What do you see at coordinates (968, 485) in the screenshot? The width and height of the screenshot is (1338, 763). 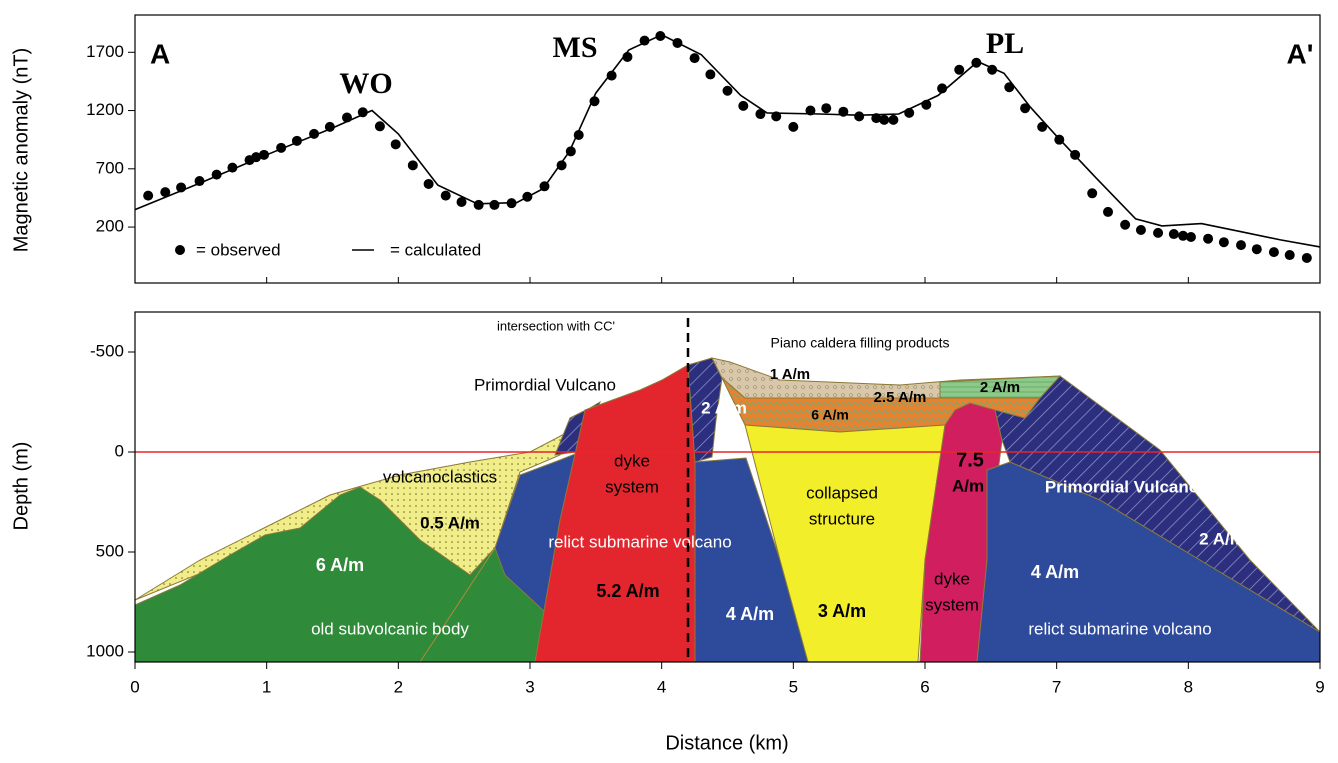 I see `annotation: A/m` at bounding box center [968, 485].